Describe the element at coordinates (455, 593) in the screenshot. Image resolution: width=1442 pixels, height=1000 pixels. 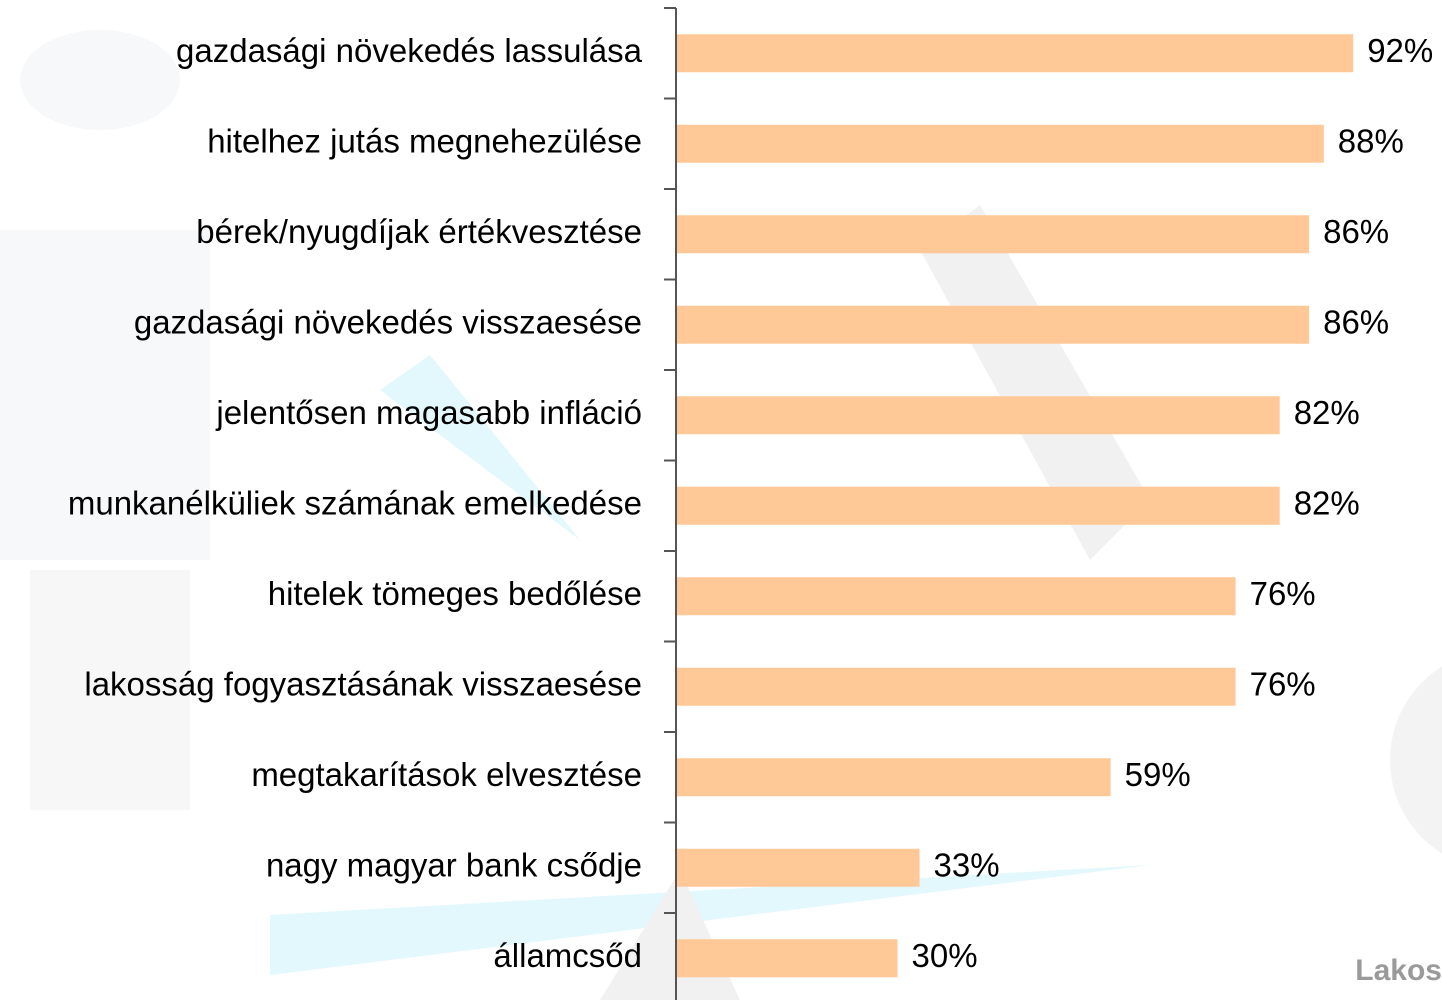
I see `category-label: hitelek tömeges bedőlése` at that location.